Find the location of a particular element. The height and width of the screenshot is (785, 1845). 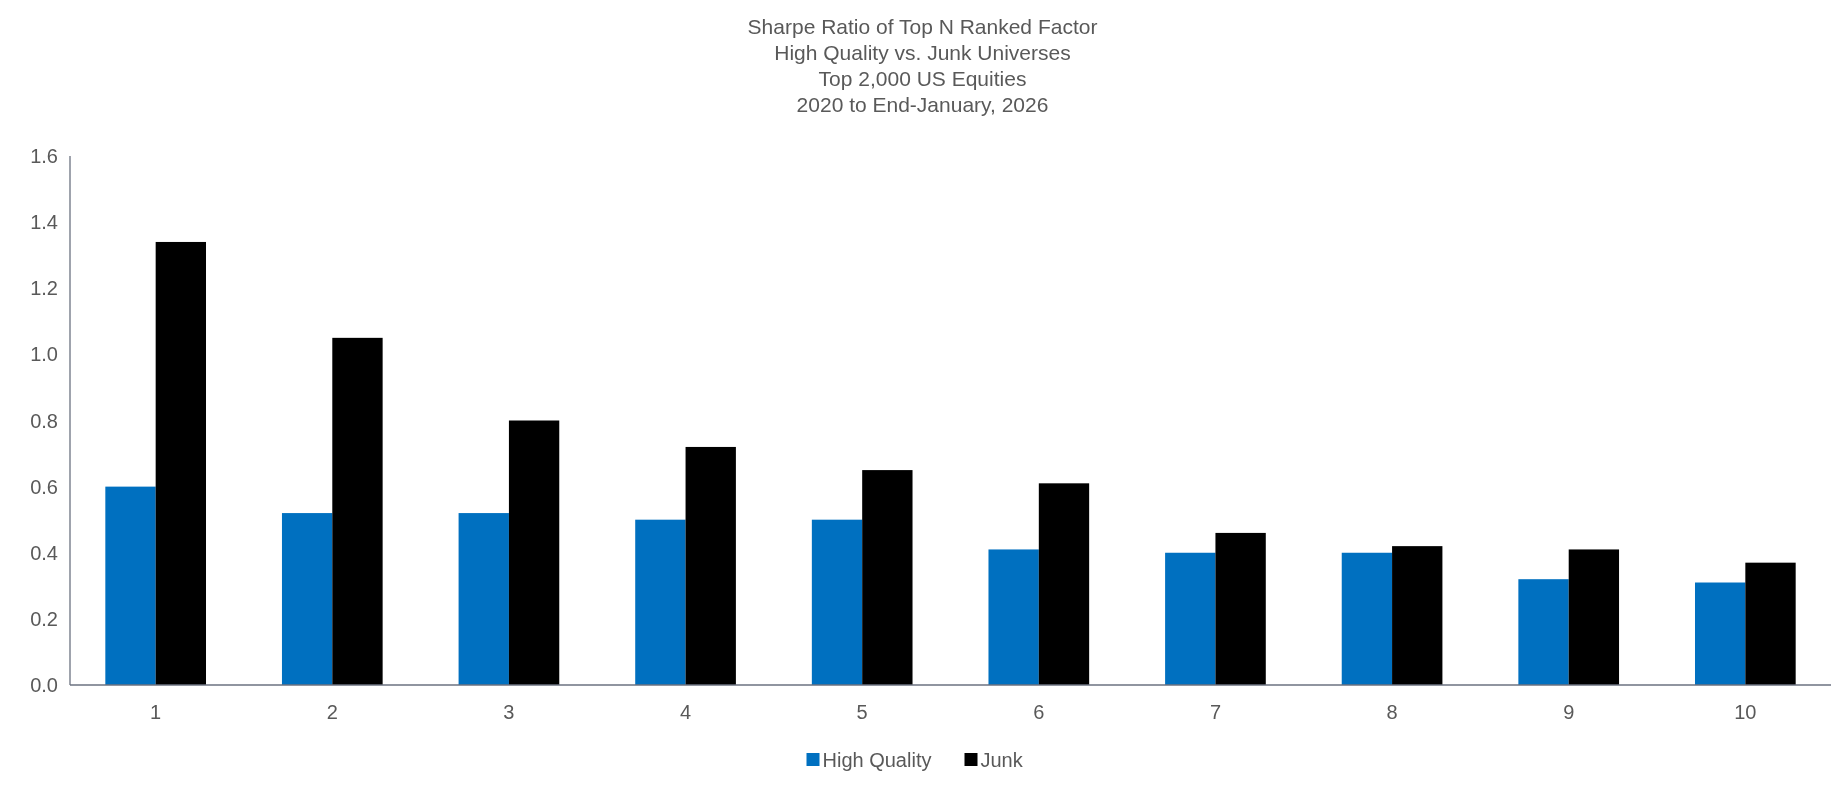

x-tick-label: 2 is located at coordinates (332, 712).